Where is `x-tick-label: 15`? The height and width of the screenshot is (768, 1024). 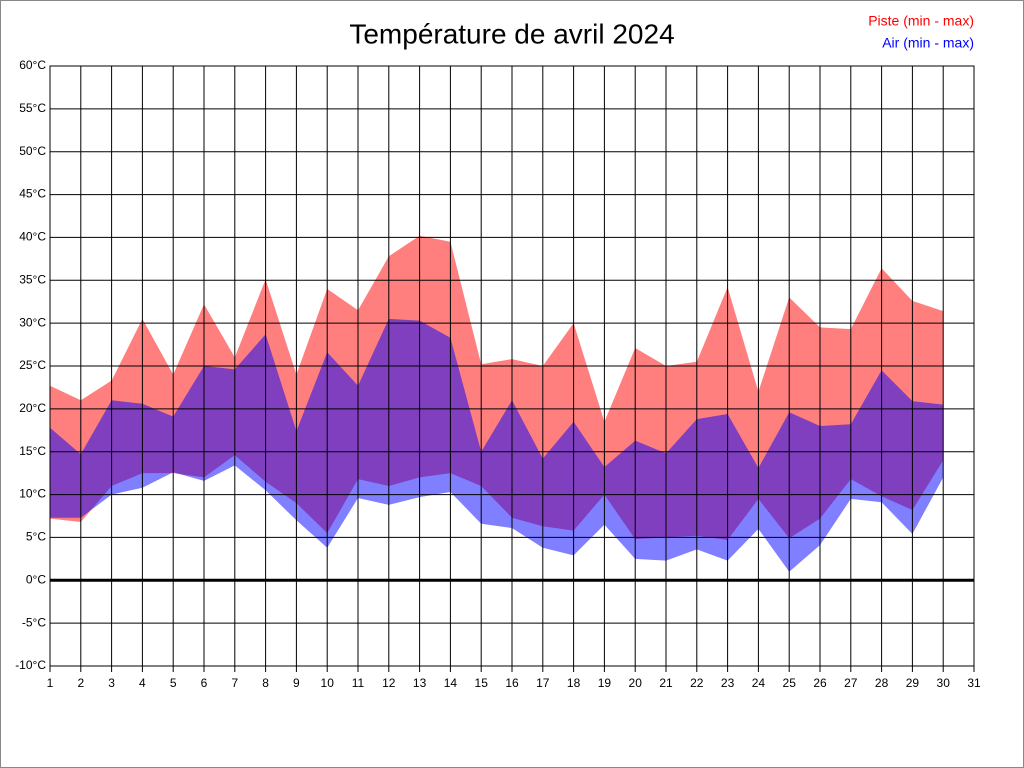 x-tick-label: 15 is located at coordinates (482, 683).